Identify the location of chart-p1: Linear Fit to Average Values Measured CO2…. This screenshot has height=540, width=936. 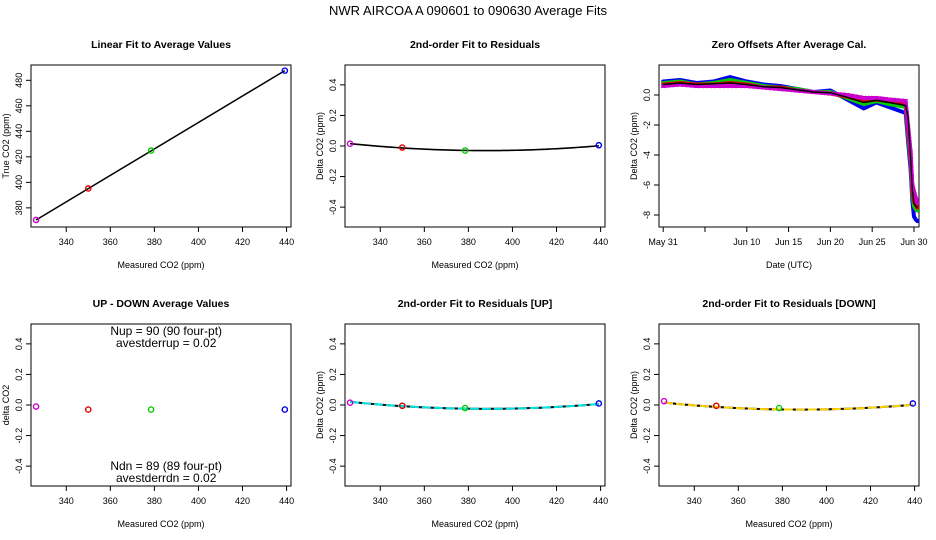
(147, 154).